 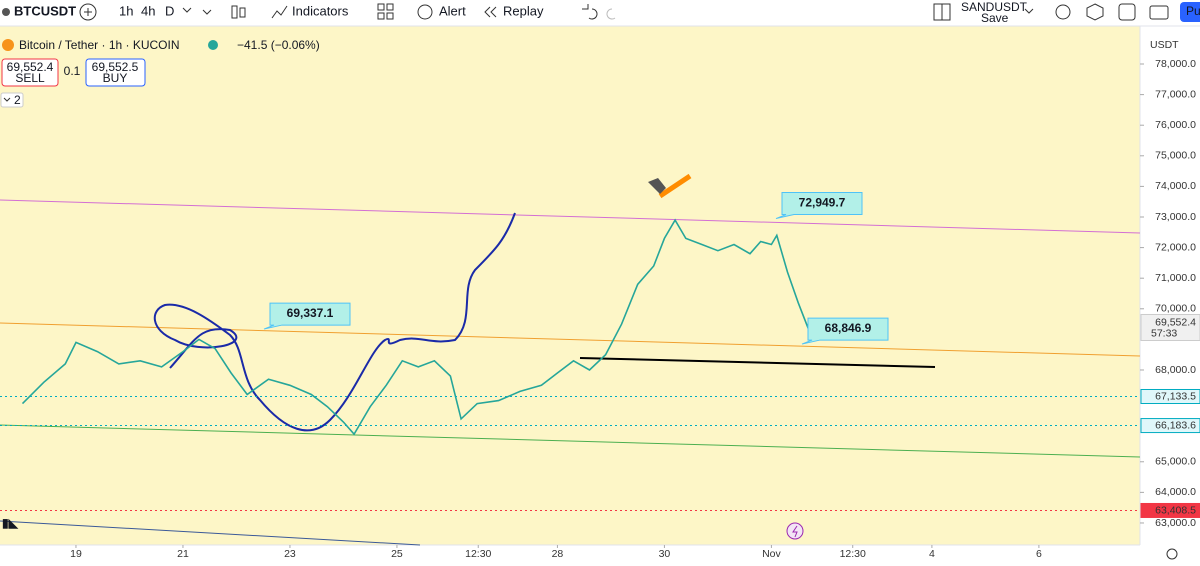 I want to click on indicators-count: 2, so click(x=17, y=100).